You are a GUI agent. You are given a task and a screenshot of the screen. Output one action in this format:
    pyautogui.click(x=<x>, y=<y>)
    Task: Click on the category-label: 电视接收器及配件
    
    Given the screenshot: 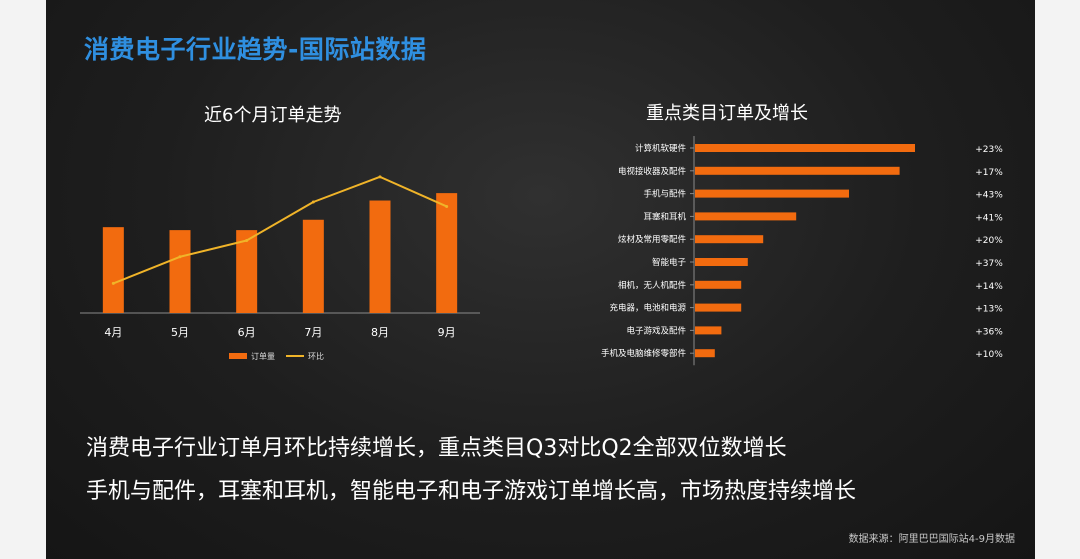 What is the action you would take?
    pyautogui.click(x=652, y=171)
    